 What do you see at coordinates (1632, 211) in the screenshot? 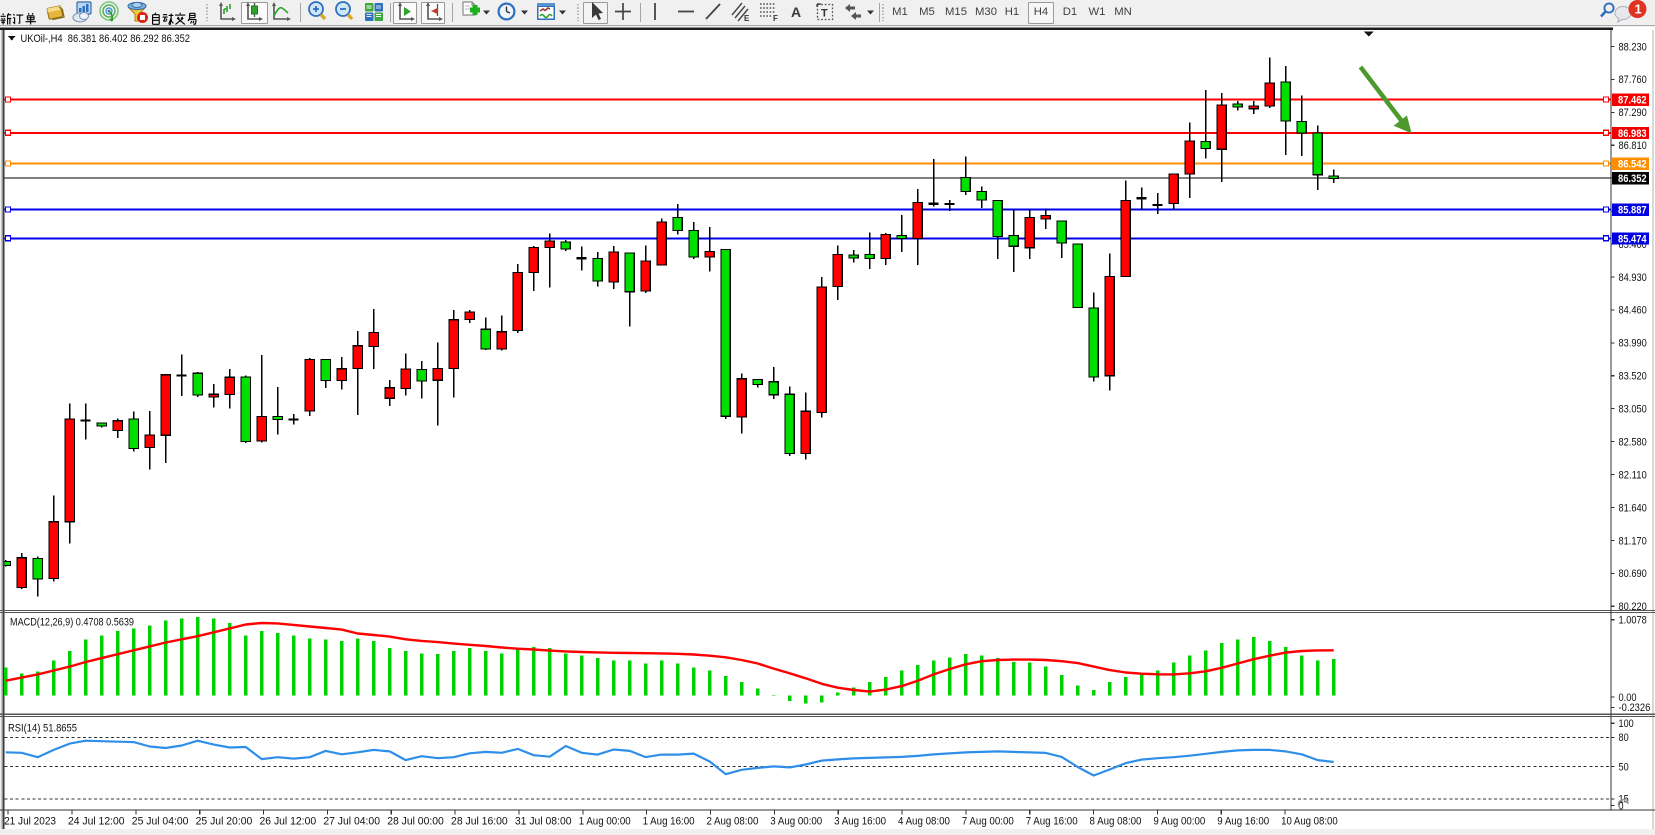
I see `svg-text: 85.887` at bounding box center [1632, 211].